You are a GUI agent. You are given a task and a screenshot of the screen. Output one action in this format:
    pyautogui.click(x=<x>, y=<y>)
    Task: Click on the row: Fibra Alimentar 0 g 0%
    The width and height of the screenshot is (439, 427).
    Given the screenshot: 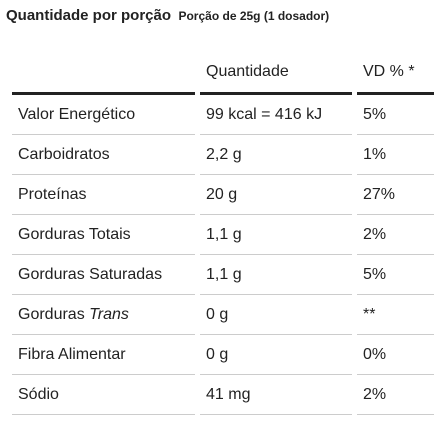 What is the action you would take?
    pyautogui.click(x=223, y=355)
    